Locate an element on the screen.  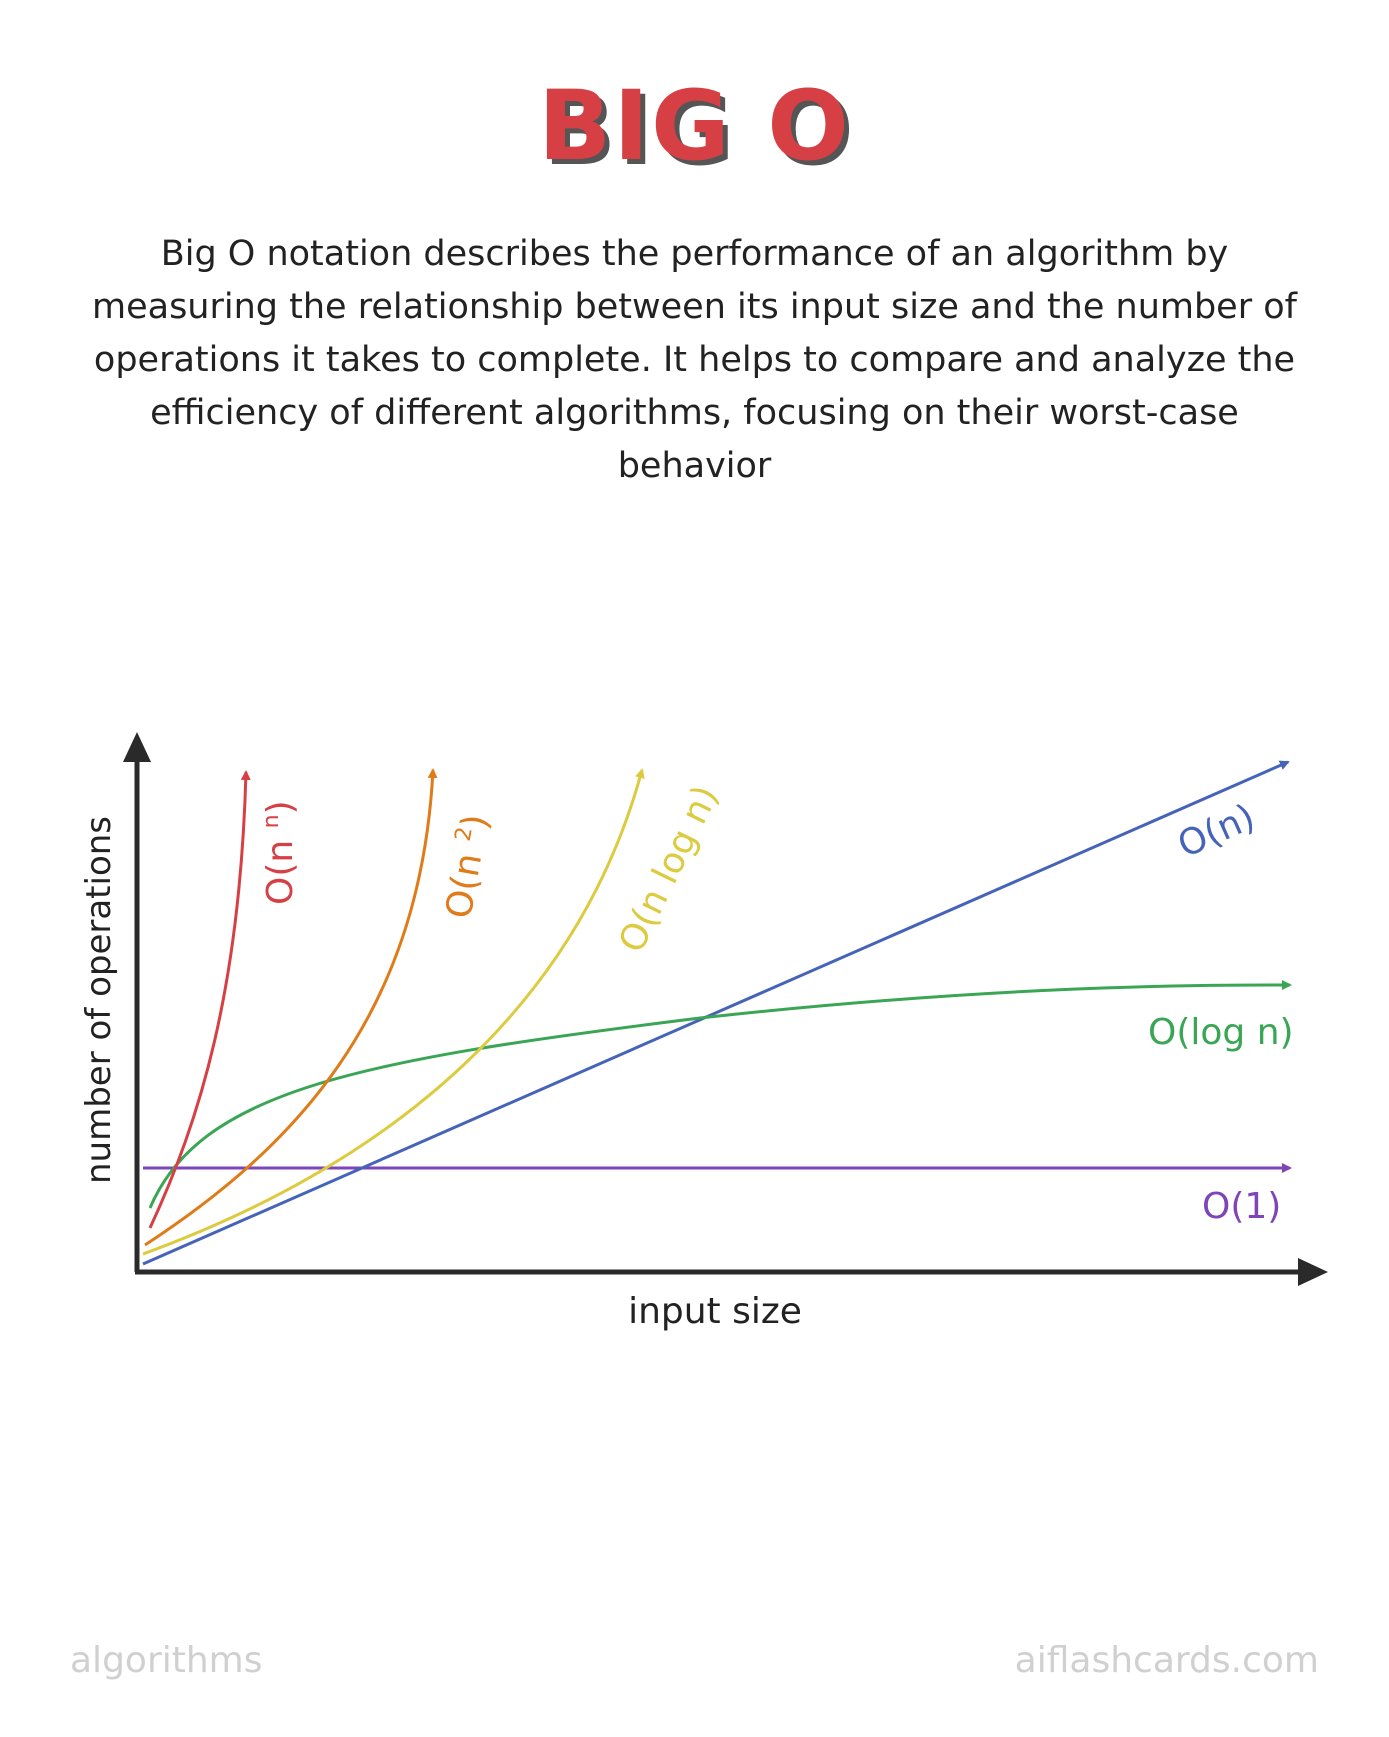
curve-o-nlogn is located at coordinates (393, 1012).